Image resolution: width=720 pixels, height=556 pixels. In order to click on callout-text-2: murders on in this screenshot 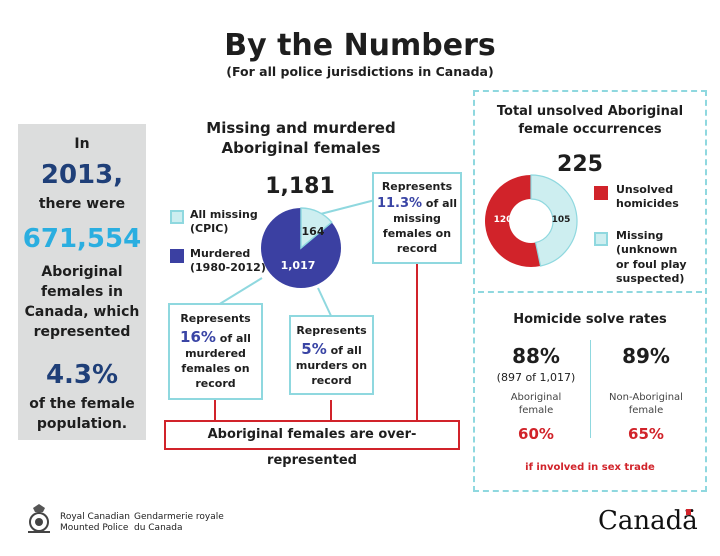, I will do `click(331, 366)`.